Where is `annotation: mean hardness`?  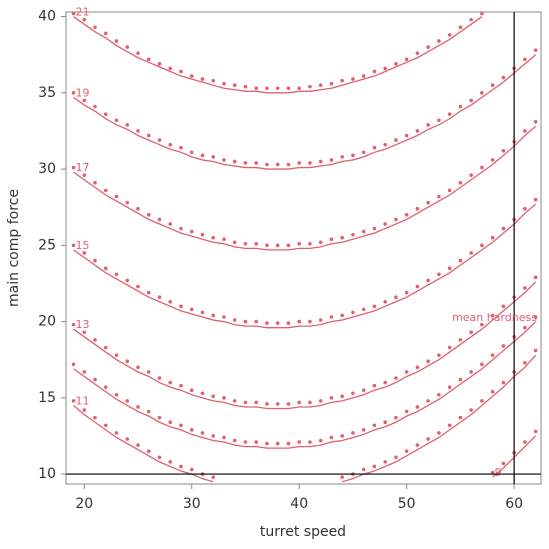
annotation: mean hardness is located at coordinates (494, 317).